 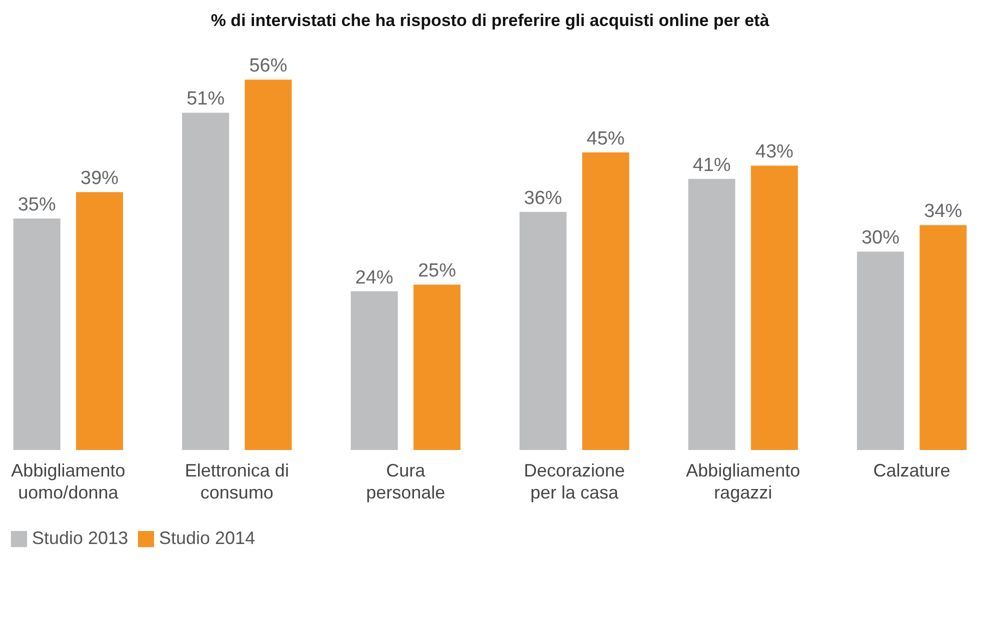 What do you see at coordinates (490, 20) in the screenshot?
I see `chart-title: % di intervistati che ha risposto di preferire gli acquisti online per età` at bounding box center [490, 20].